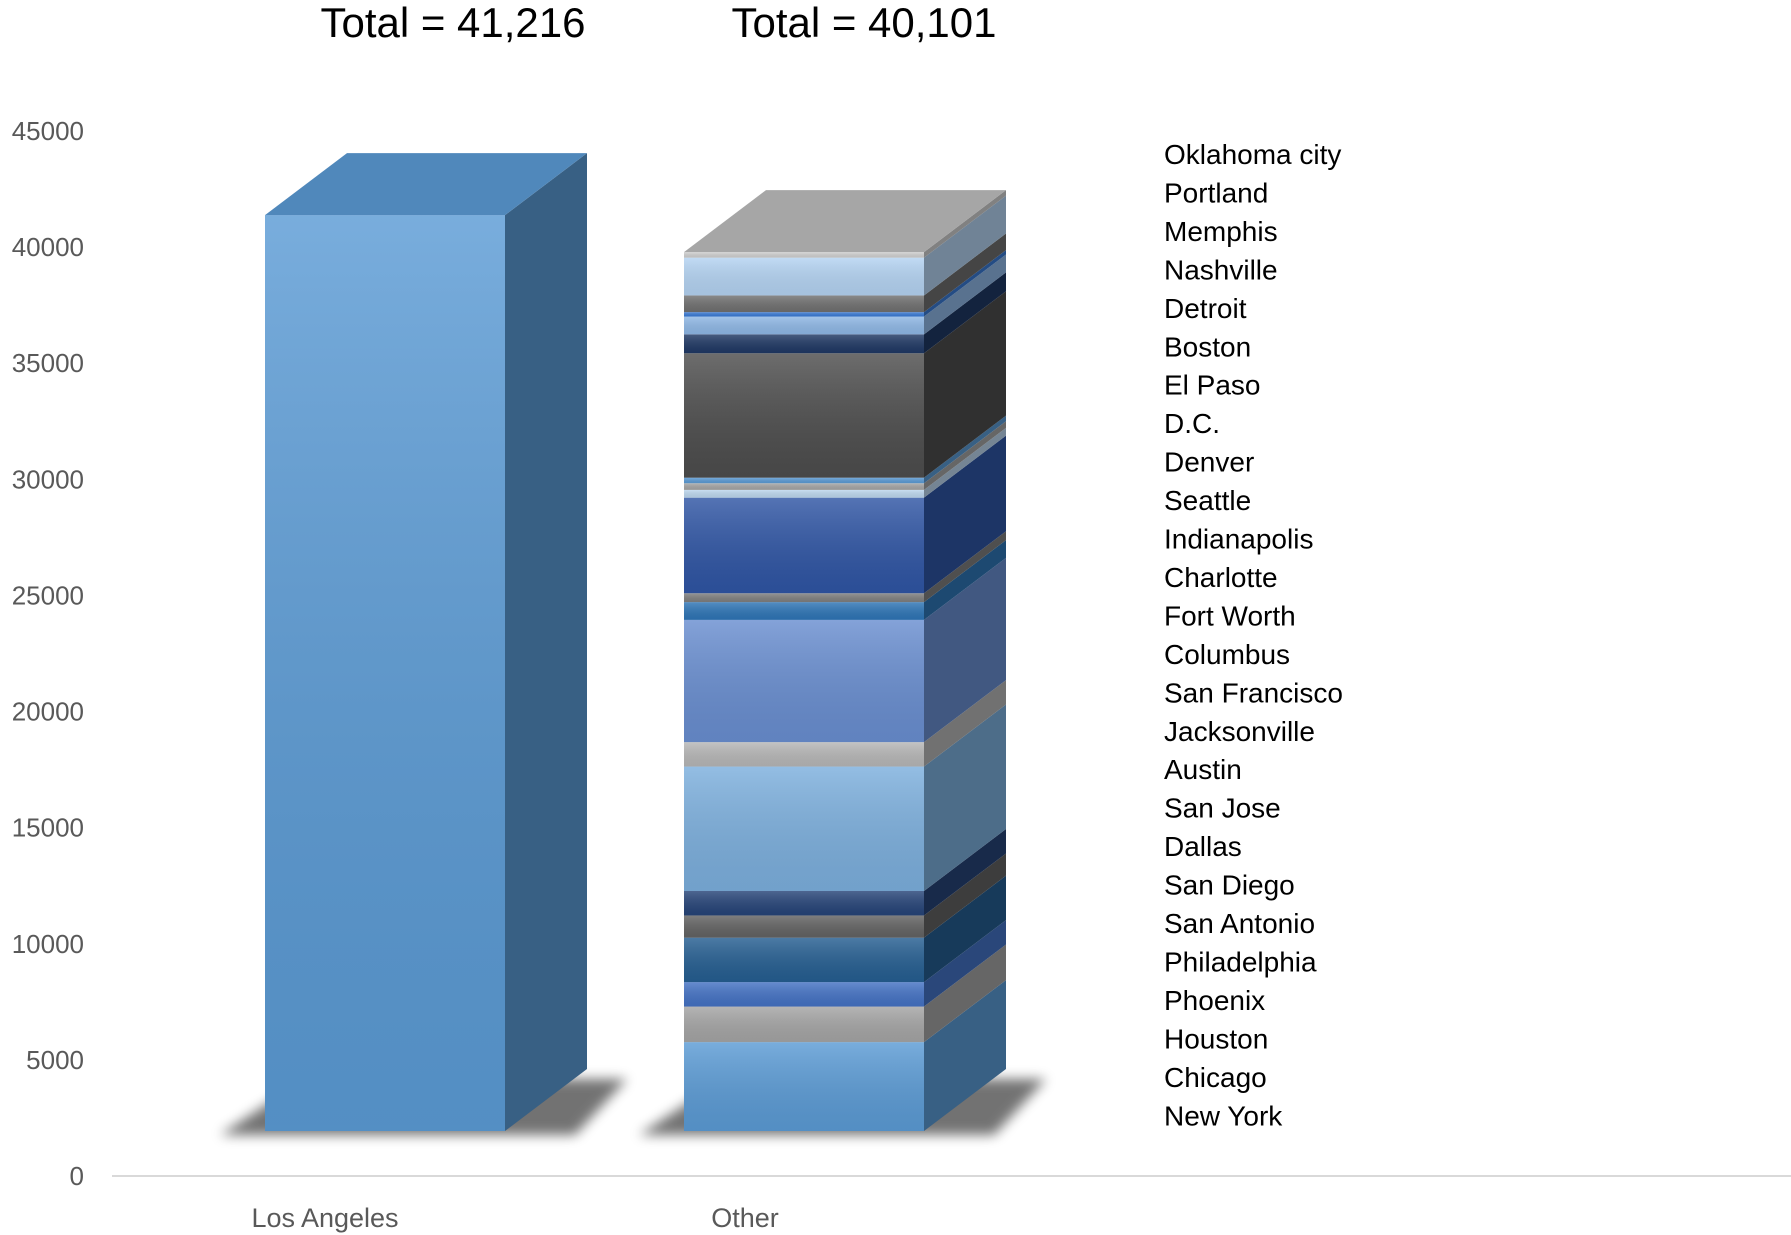  What do you see at coordinates (1216, 192) in the screenshot?
I see `legend-entry: Portland` at bounding box center [1216, 192].